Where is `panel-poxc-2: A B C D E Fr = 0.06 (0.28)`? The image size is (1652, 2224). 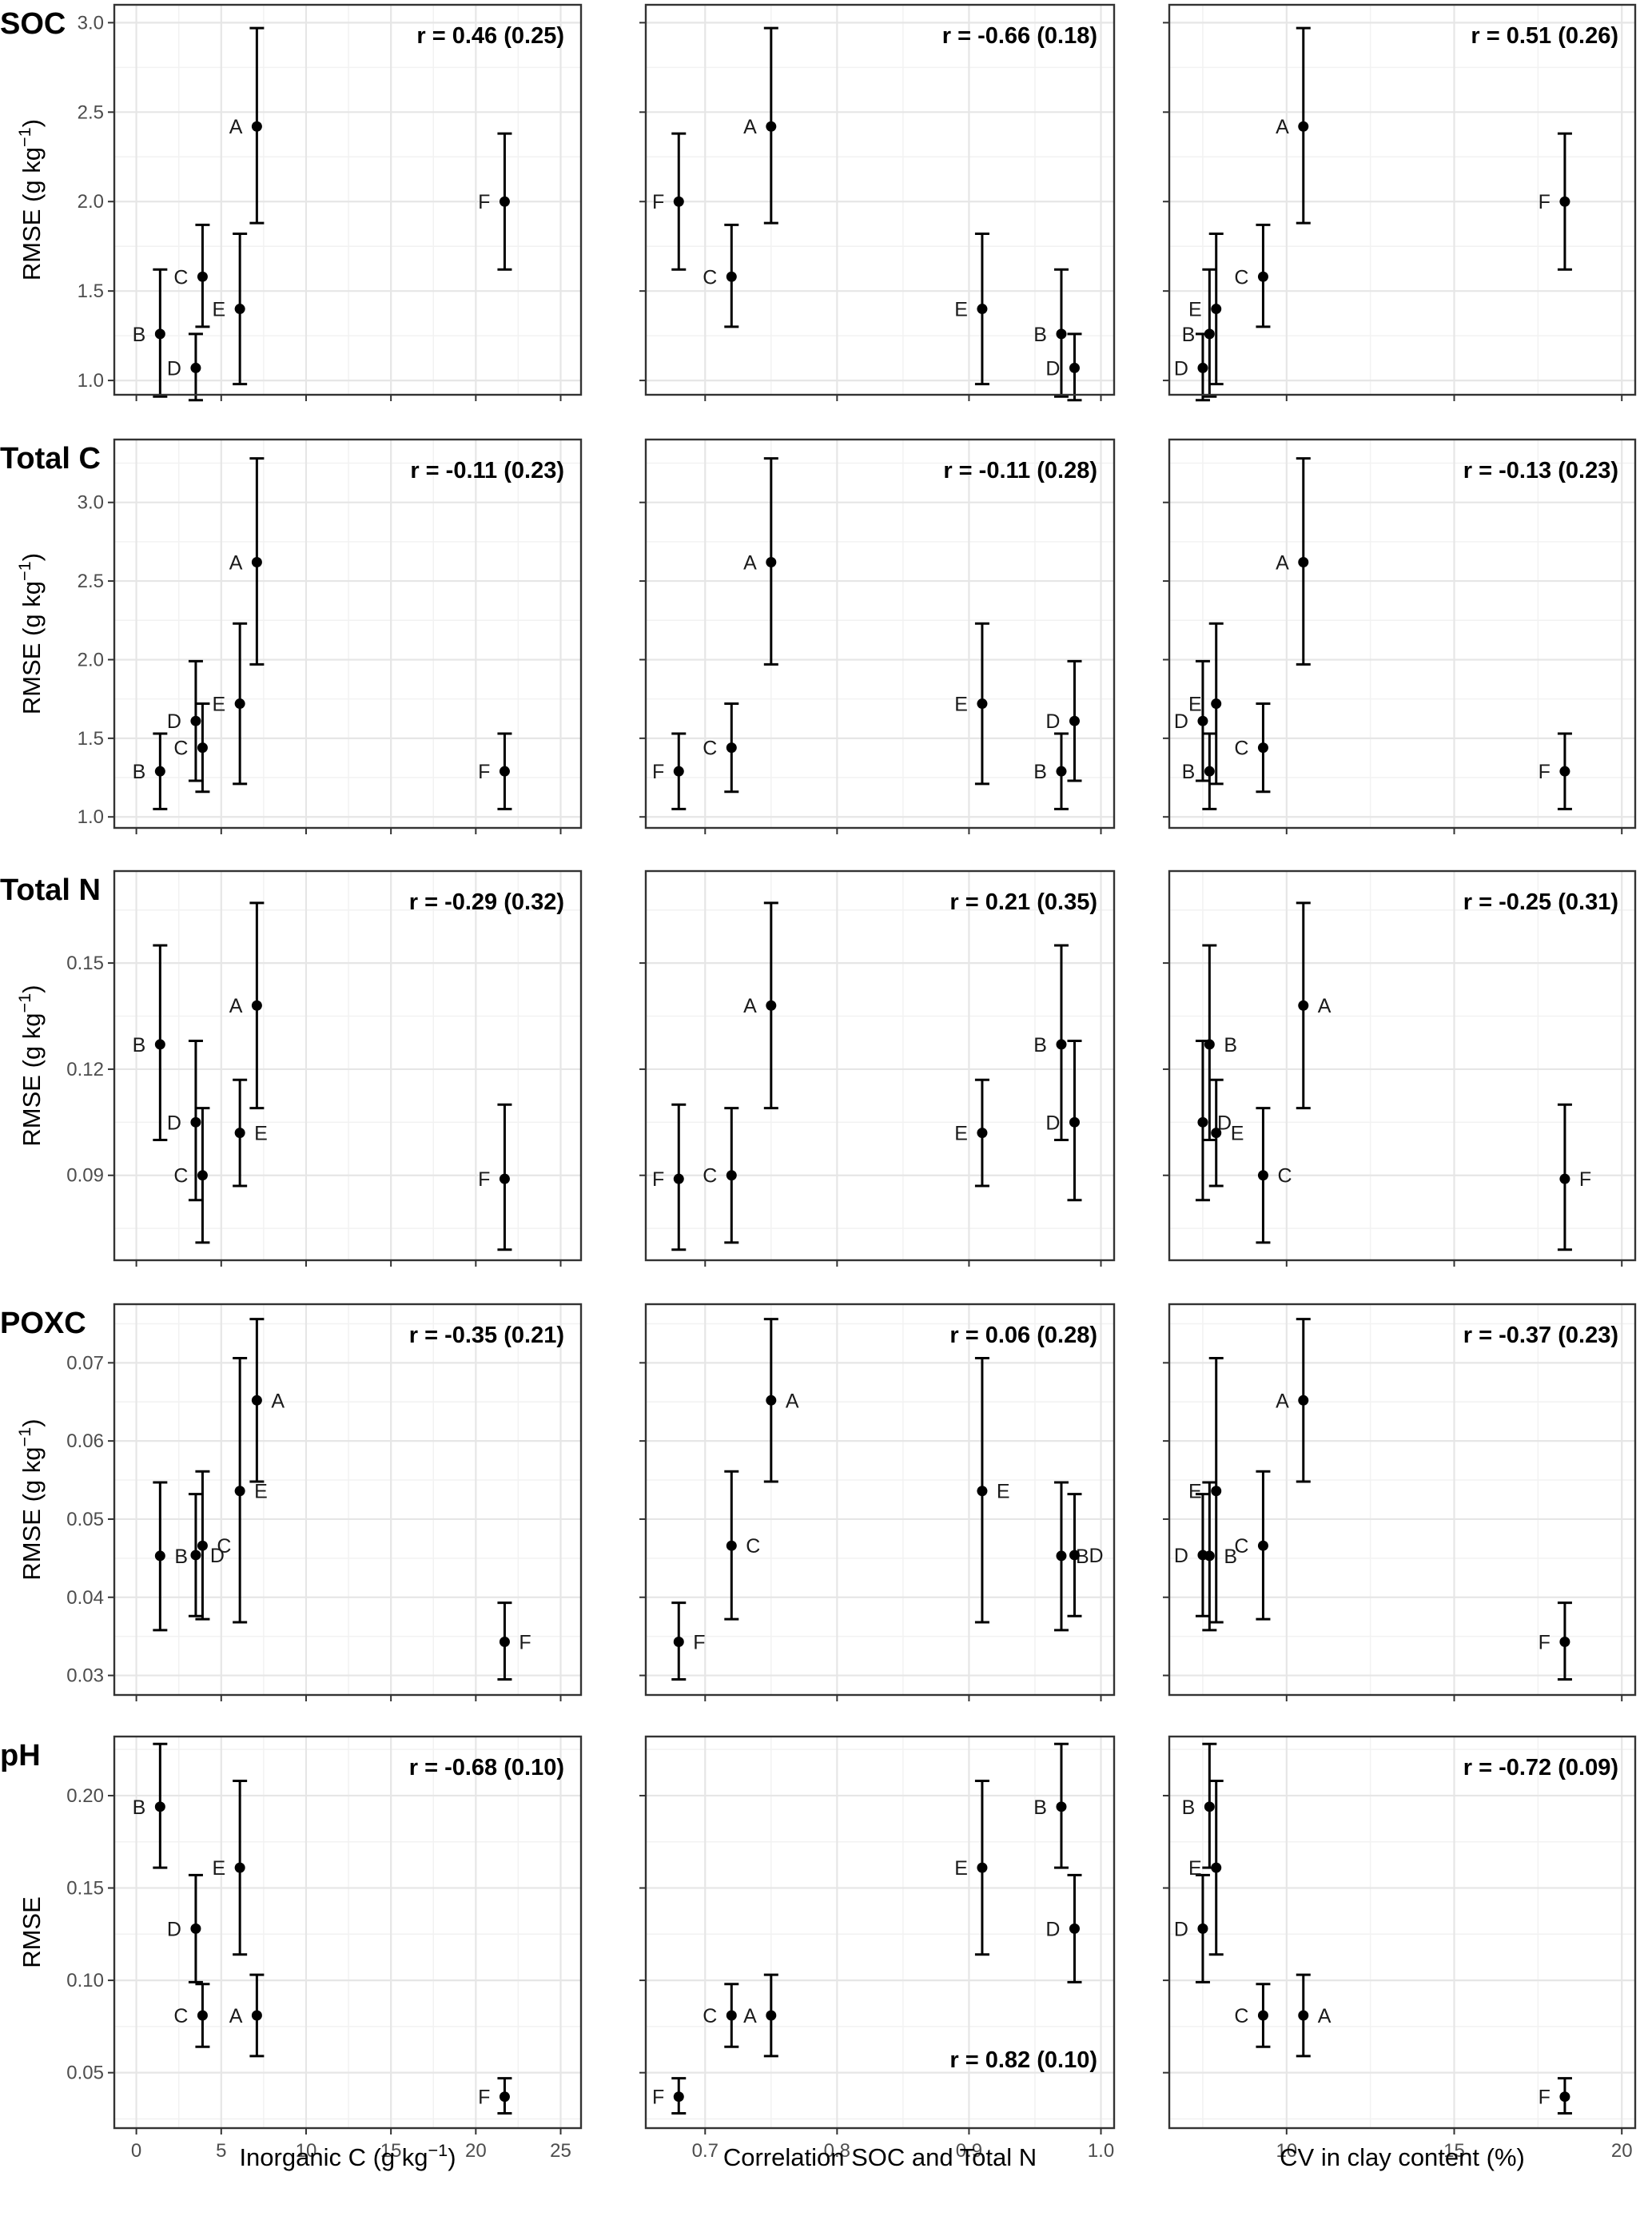
panel-poxc-2: A B C D E Fr = 0.06 (0.28) is located at coordinates (877, 1502).